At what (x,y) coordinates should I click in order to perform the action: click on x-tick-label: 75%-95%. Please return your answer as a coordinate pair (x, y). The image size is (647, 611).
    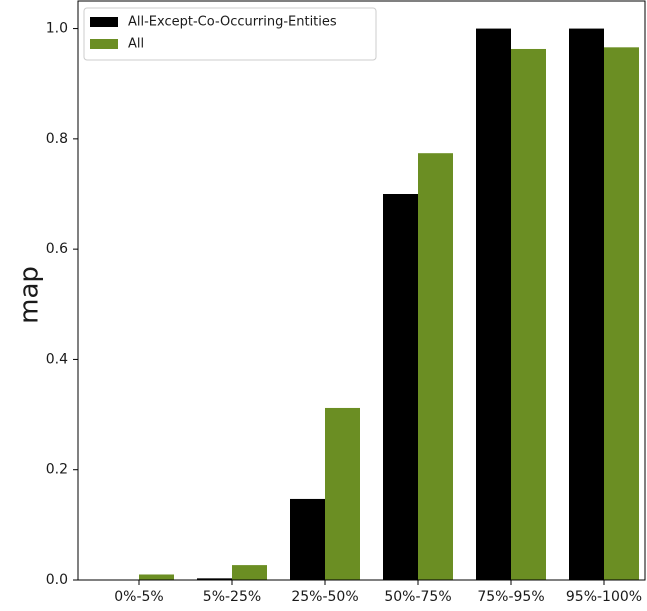
    Looking at the image, I should click on (510, 597).